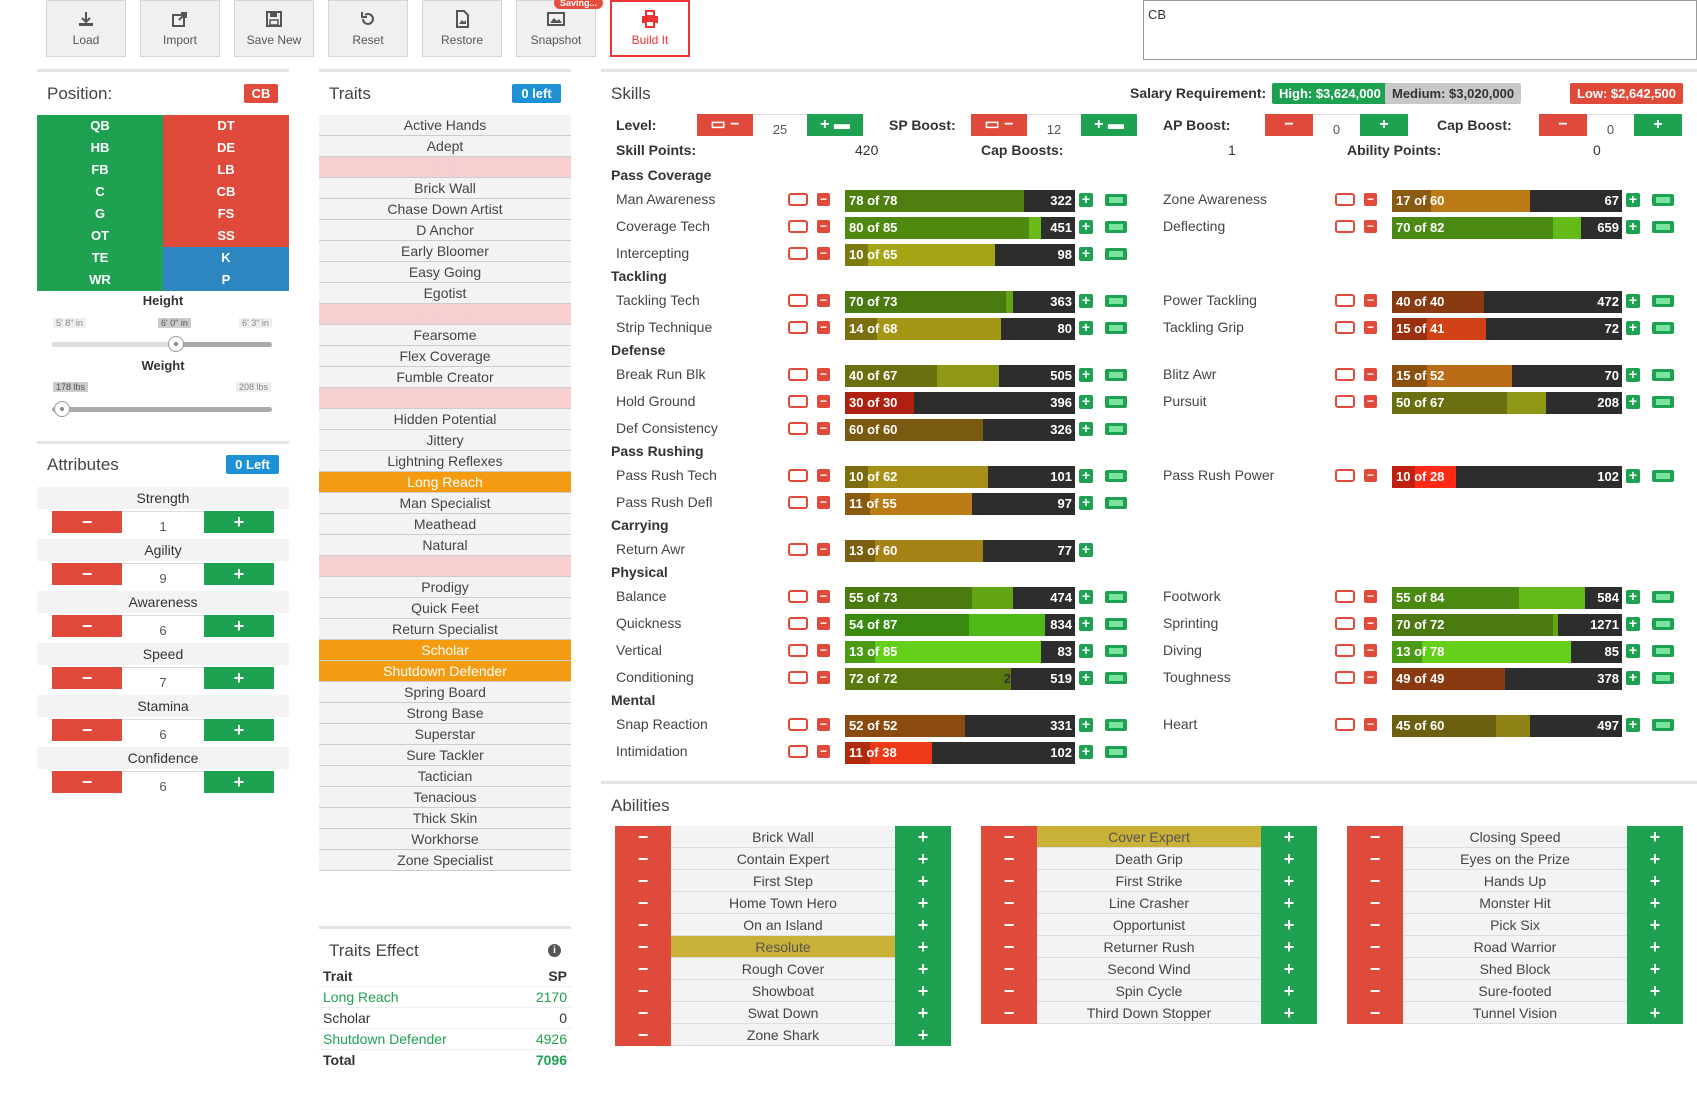  What do you see at coordinates (1515, 947) in the screenshot?
I see `ability-name: Road Warrior` at bounding box center [1515, 947].